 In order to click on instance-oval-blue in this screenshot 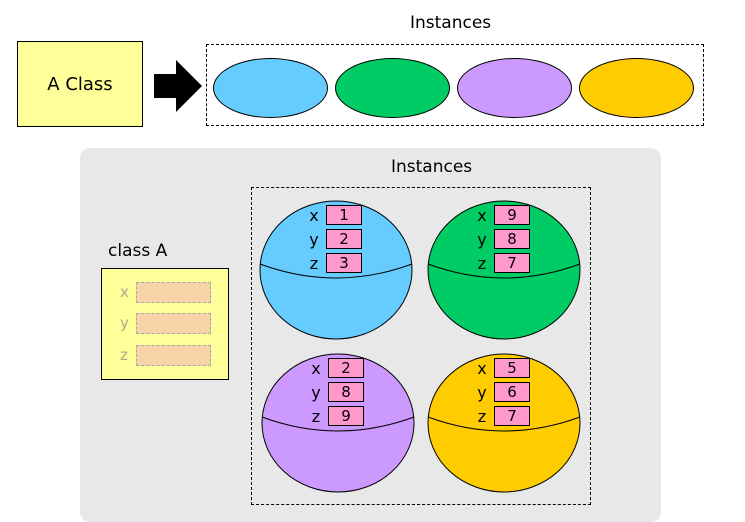, I will do `click(270, 88)`.